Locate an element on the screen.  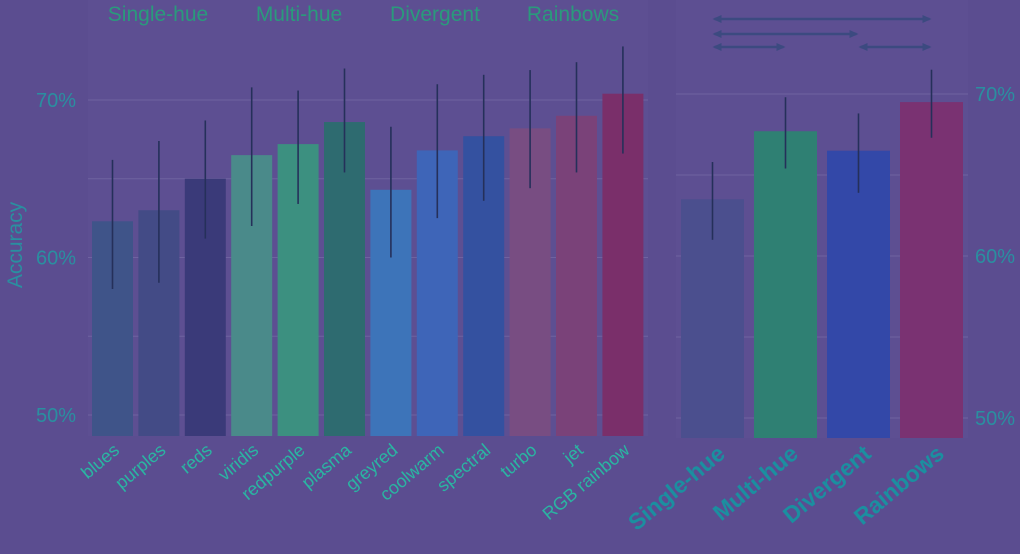
y-tick-label: 70% is located at coordinates (56, 101).